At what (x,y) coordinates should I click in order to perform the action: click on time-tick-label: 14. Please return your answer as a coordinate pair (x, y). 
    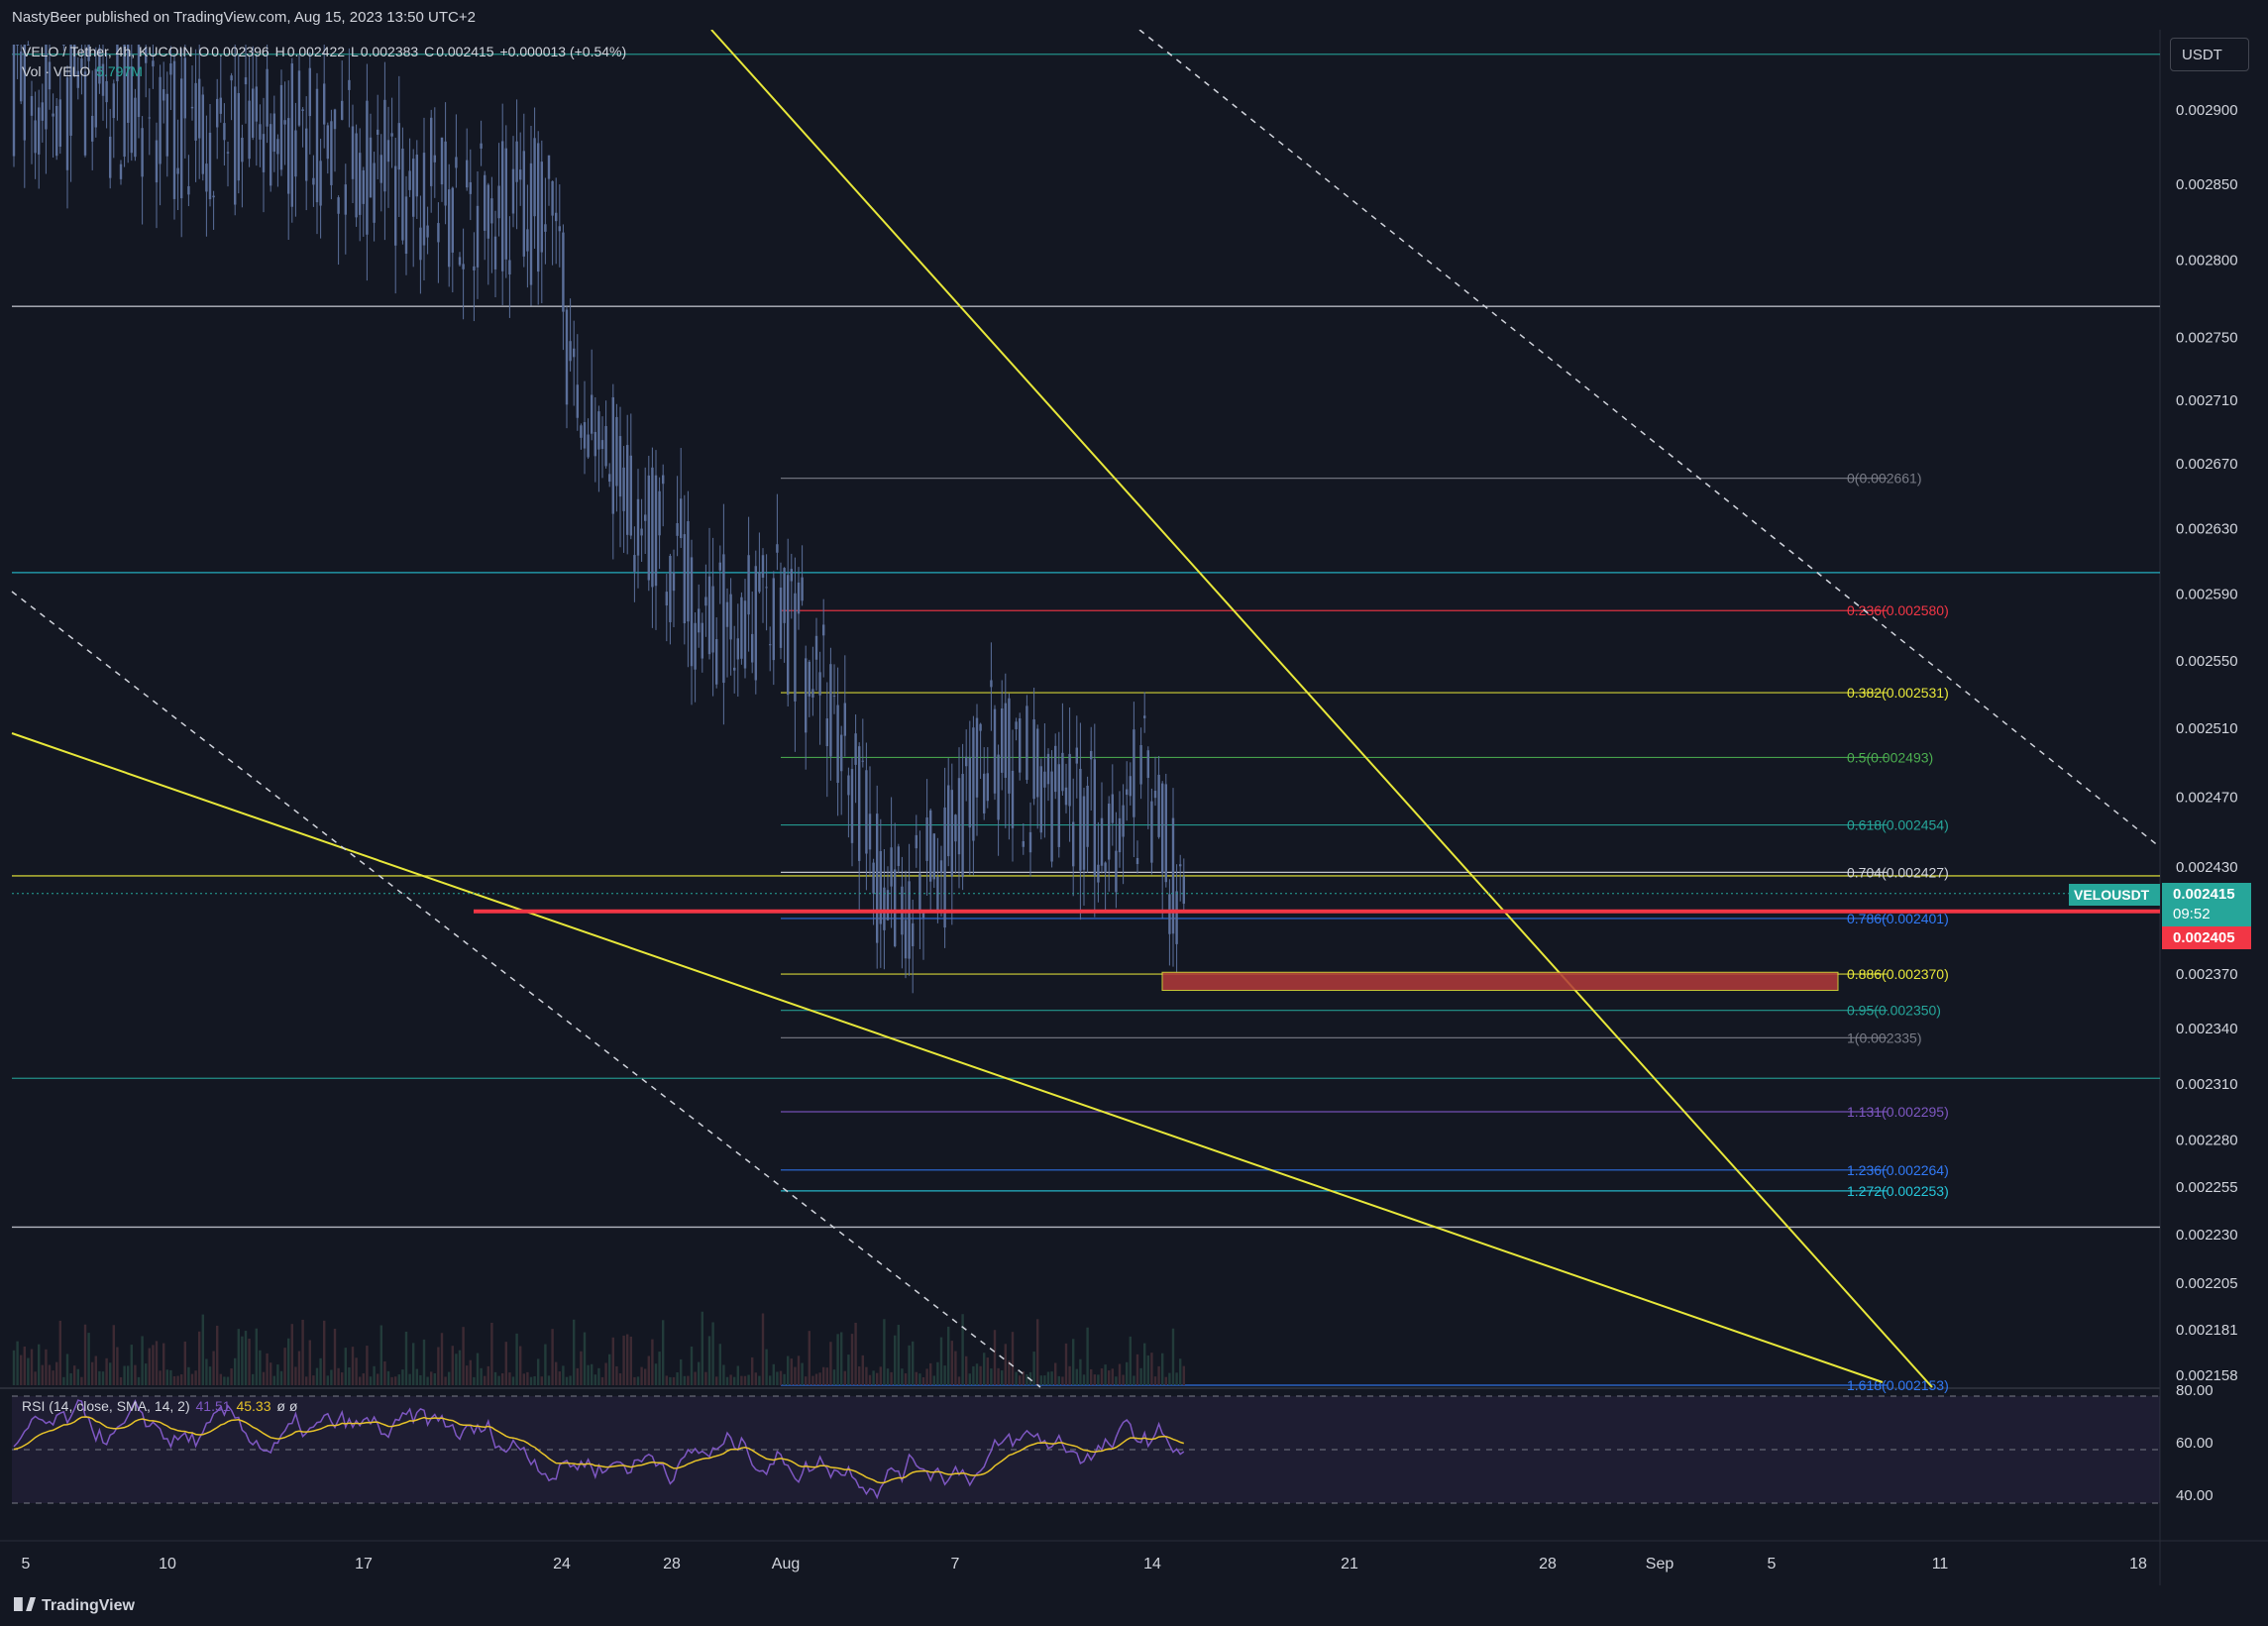
    Looking at the image, I should click on (1152, 1564).